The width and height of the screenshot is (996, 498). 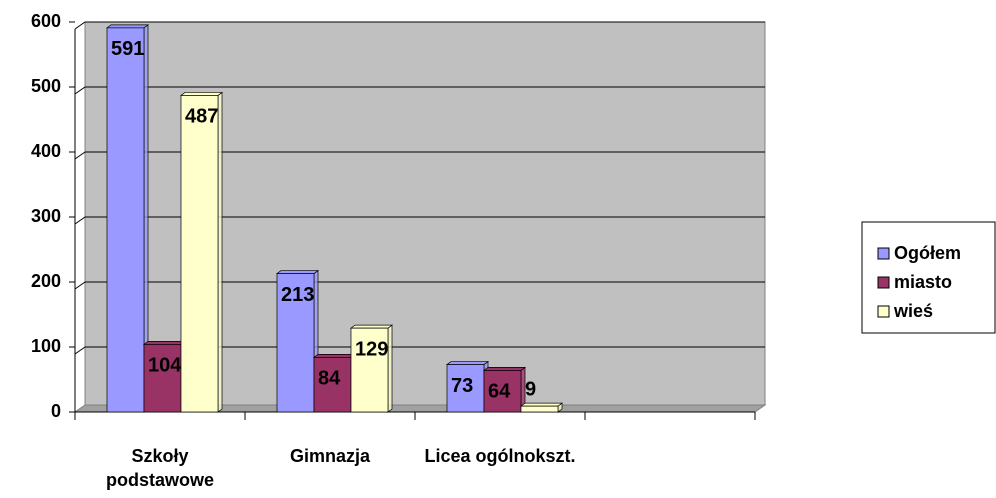 I want to click on y-tick-label: 200, so click(x=46, y=281).